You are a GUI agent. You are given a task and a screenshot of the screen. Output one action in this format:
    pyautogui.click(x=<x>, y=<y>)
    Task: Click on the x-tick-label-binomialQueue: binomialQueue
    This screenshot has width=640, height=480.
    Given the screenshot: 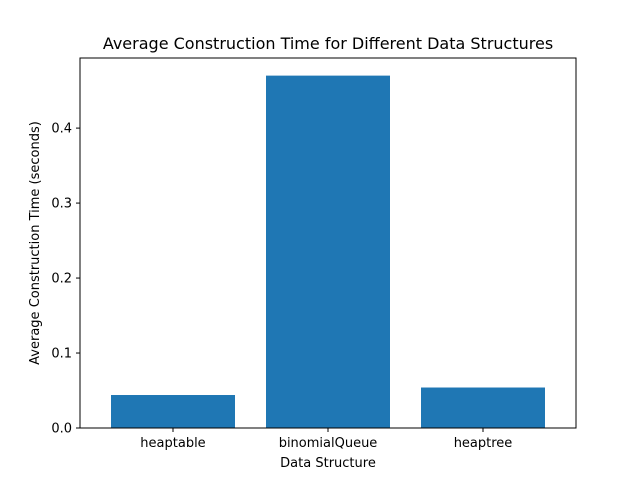 What is the action you would take?
    pyautogui.click(x=328, y=443)
    